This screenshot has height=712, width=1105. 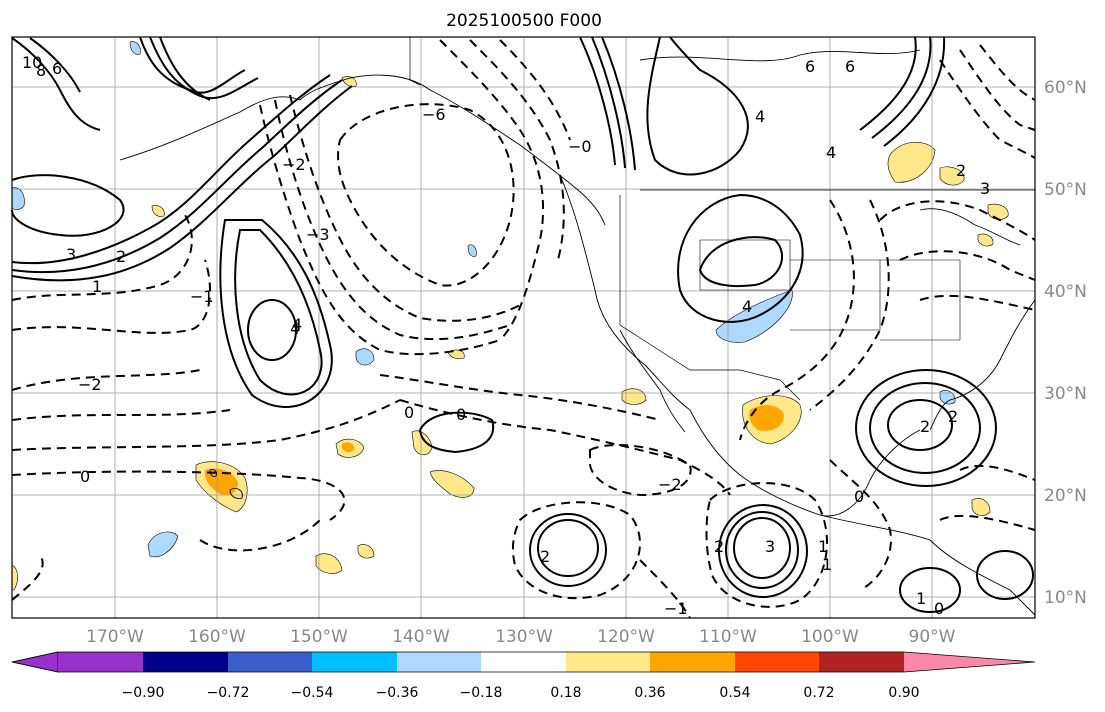 I want to click on lat-label: 10°N, so click(x=1065, y=598).